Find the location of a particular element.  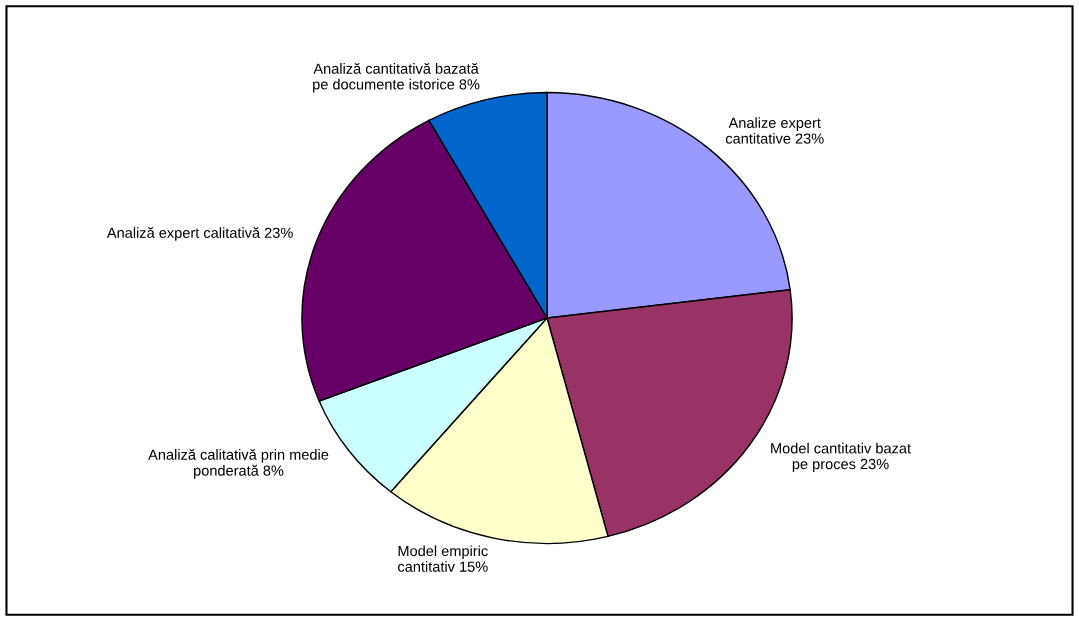

slice-label: Model empiric cantitativ 15% is located at coordinates (443, 558).